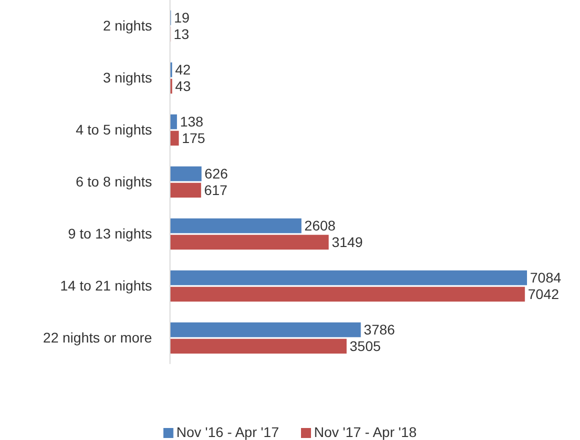 The width and height of the screenshot is (580, 440). What do you see at coordinates (183, 86) in the screenshot?
I see `data-label: 43` at bounding box center [183, 86].